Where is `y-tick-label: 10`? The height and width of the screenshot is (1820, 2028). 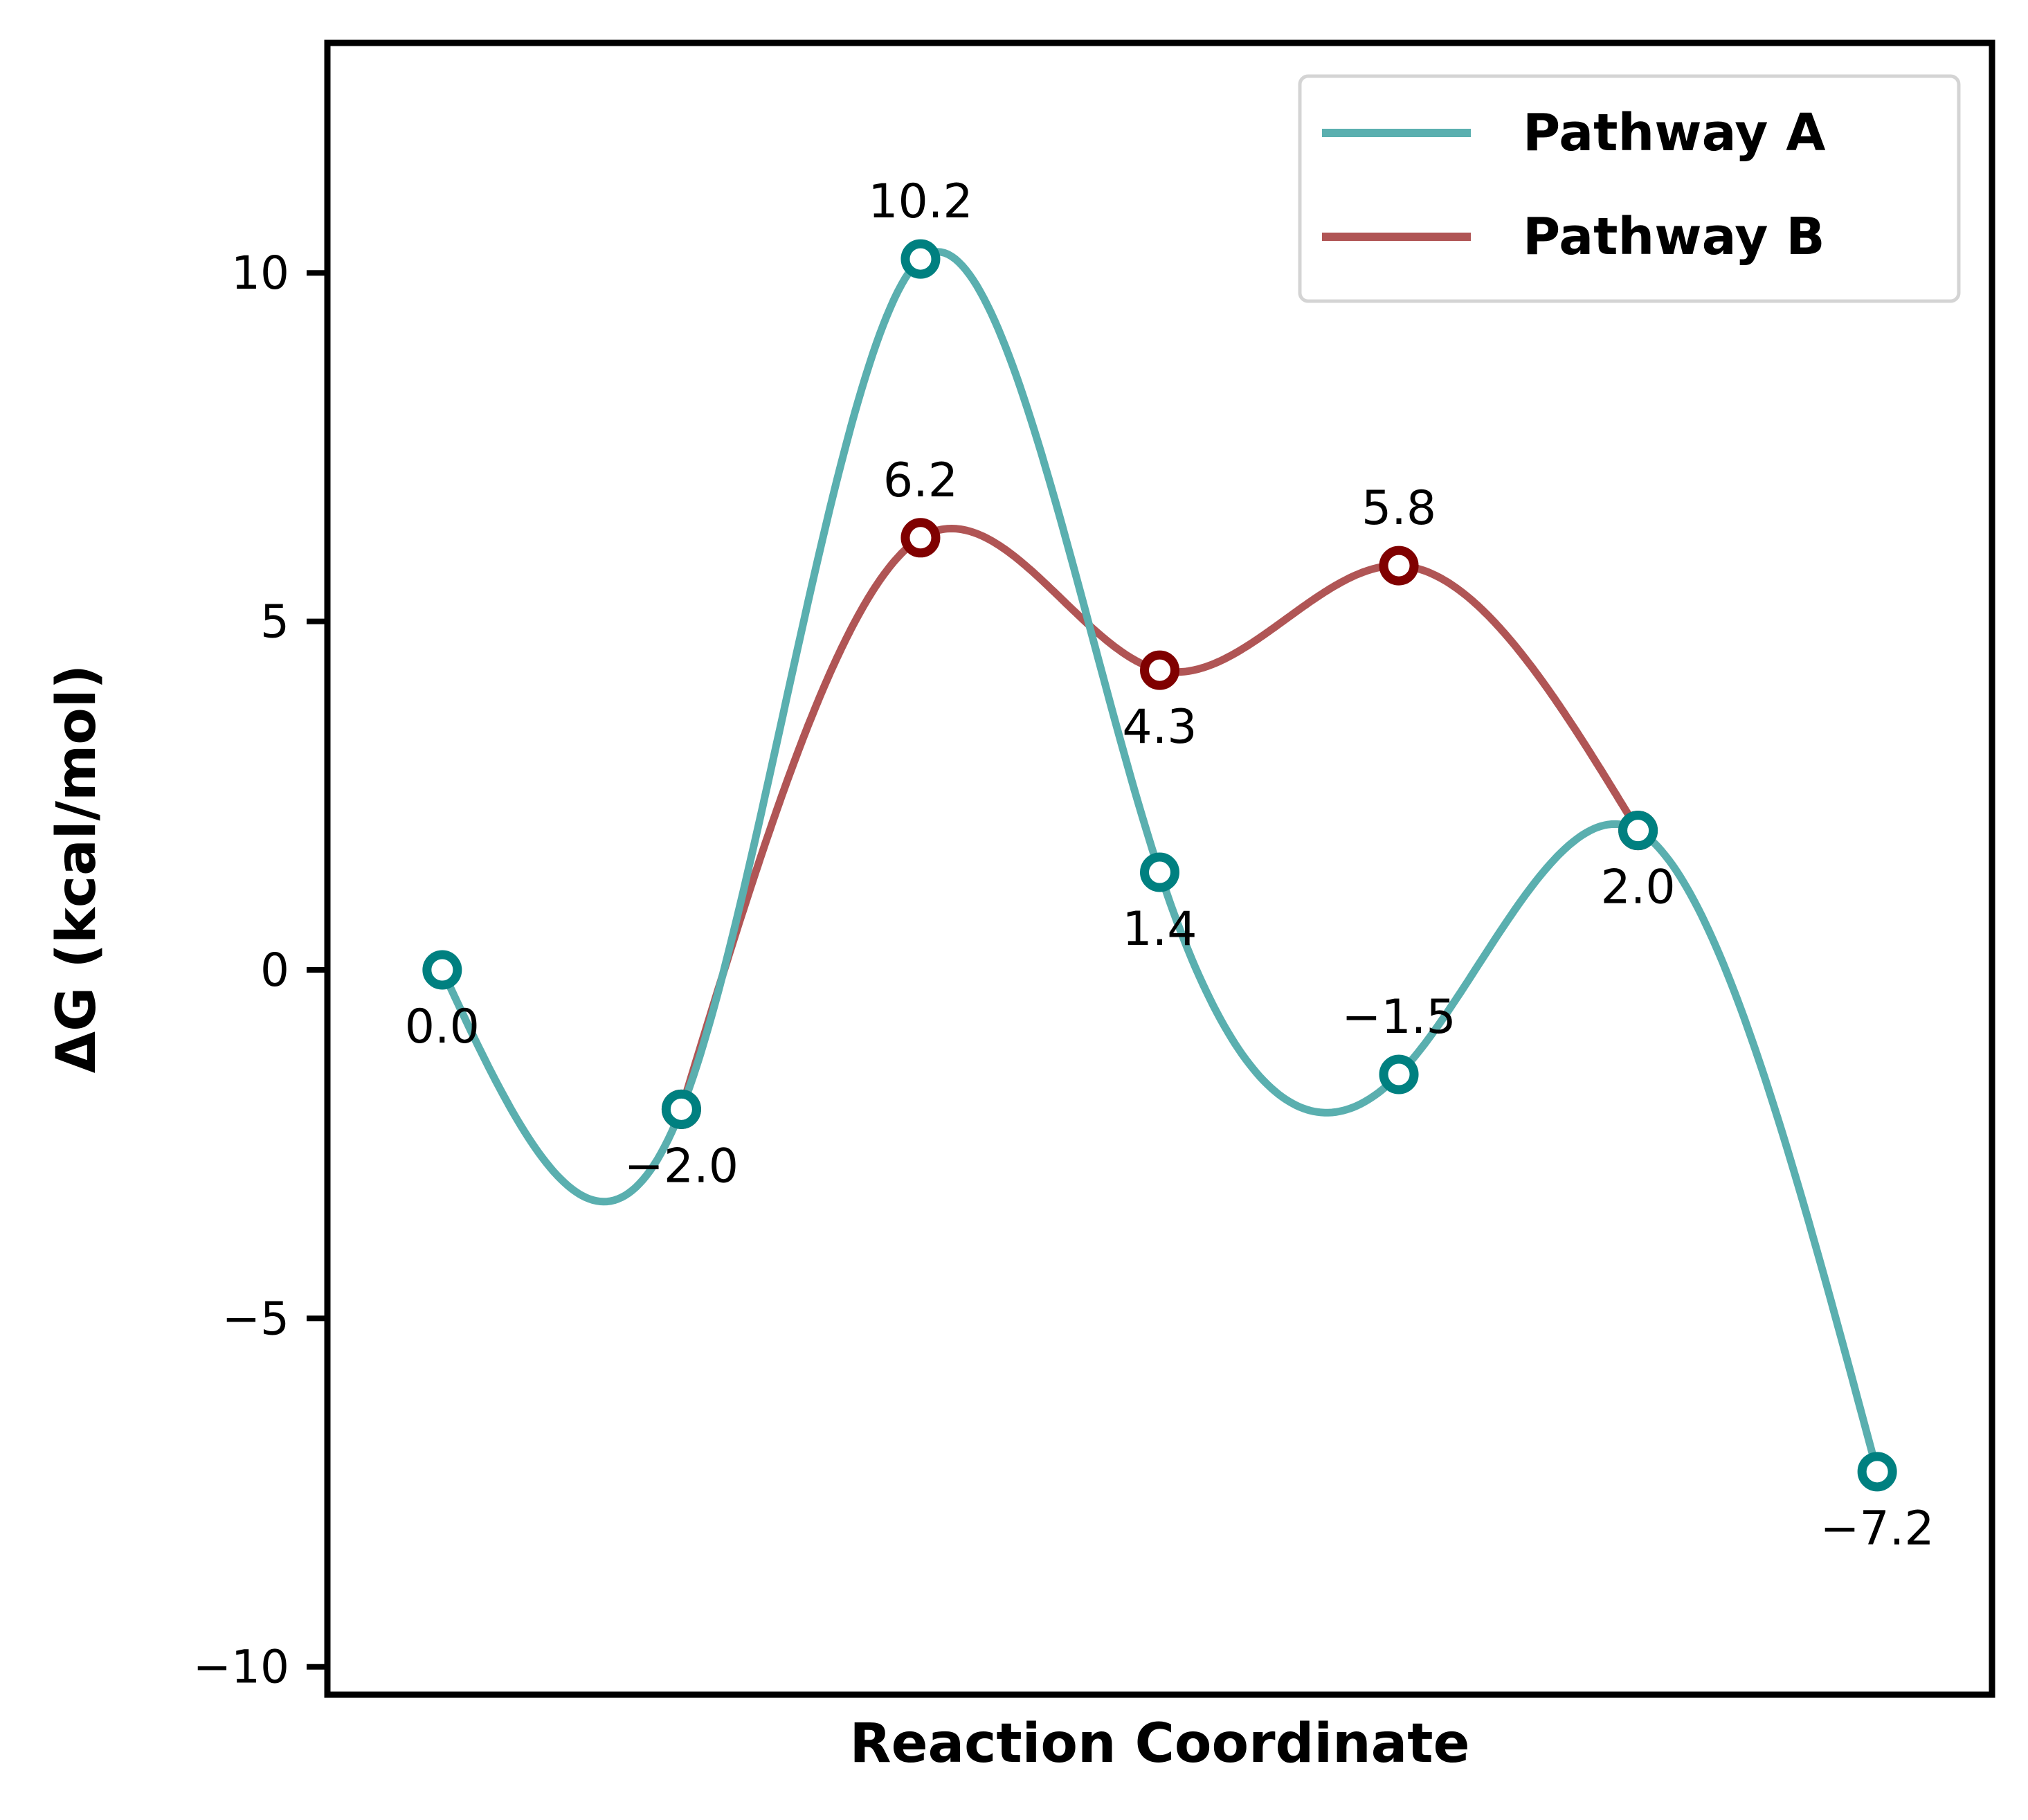 y-tick-label: 10 is located at coordinates (260, 273).